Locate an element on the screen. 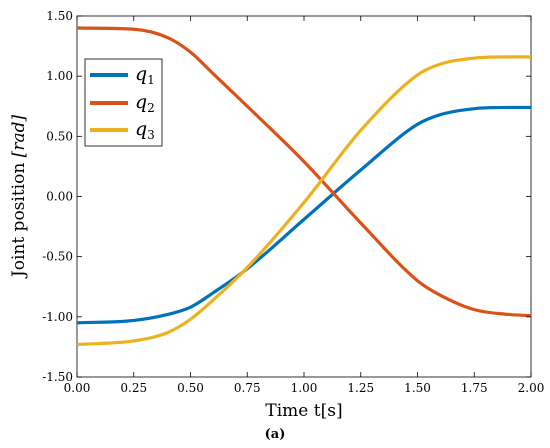 Image resolution: width=550 pixels, height=448 pixels. y-tick-label: 1.00 is located at coordinates (59, 76).